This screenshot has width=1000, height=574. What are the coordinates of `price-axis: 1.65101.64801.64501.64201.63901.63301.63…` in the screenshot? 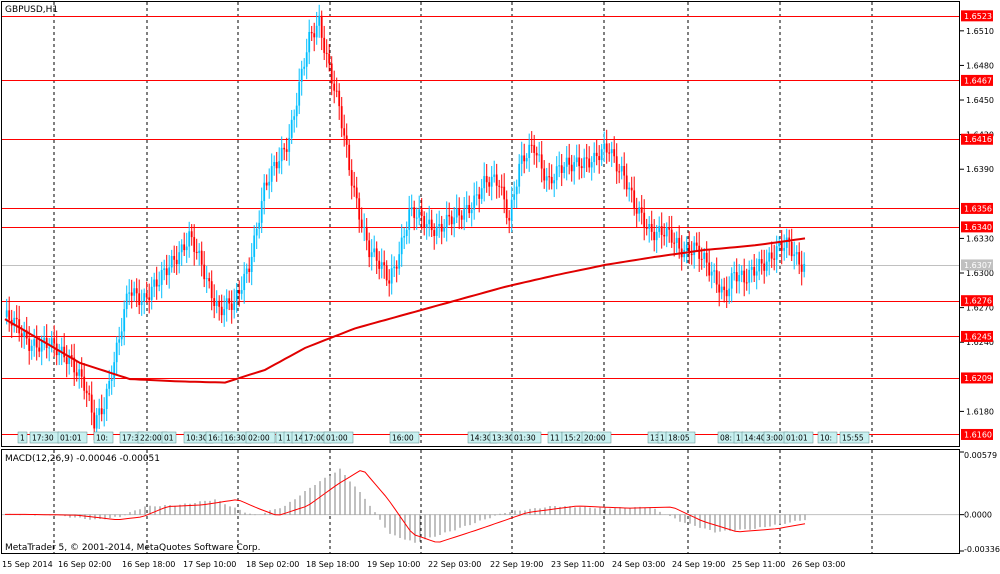 It's located at (980, 282).